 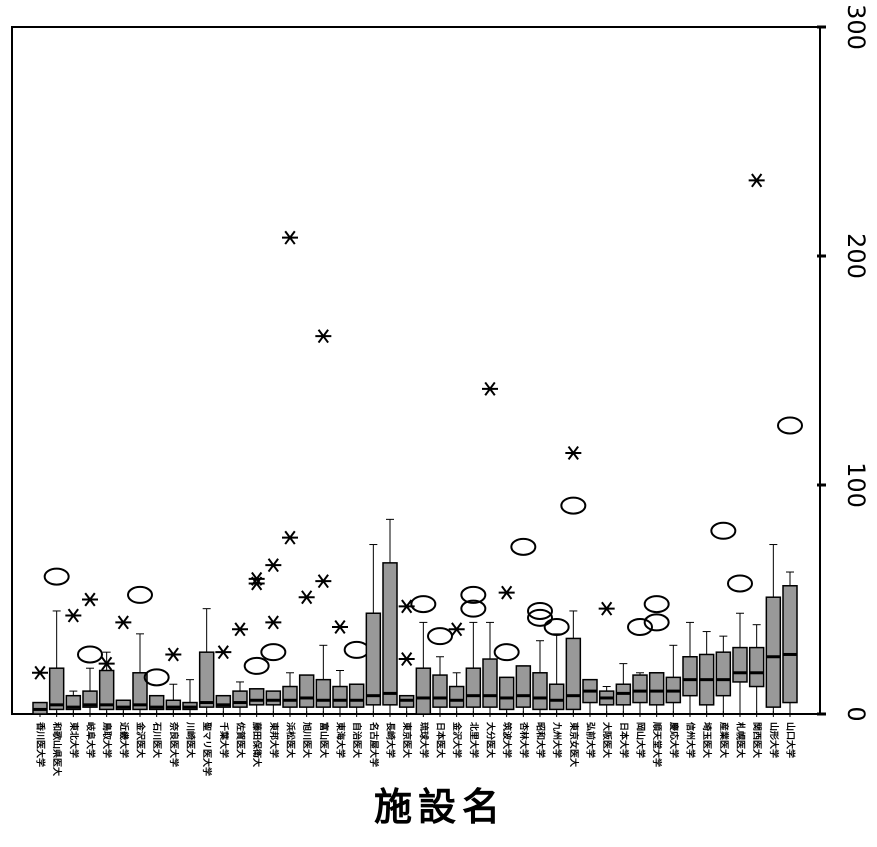 What do you see at coordinates (207, 749) in the screenshot?
I see `x-tick-label: 聖マリ医大学` at bounding box center [207, 749].